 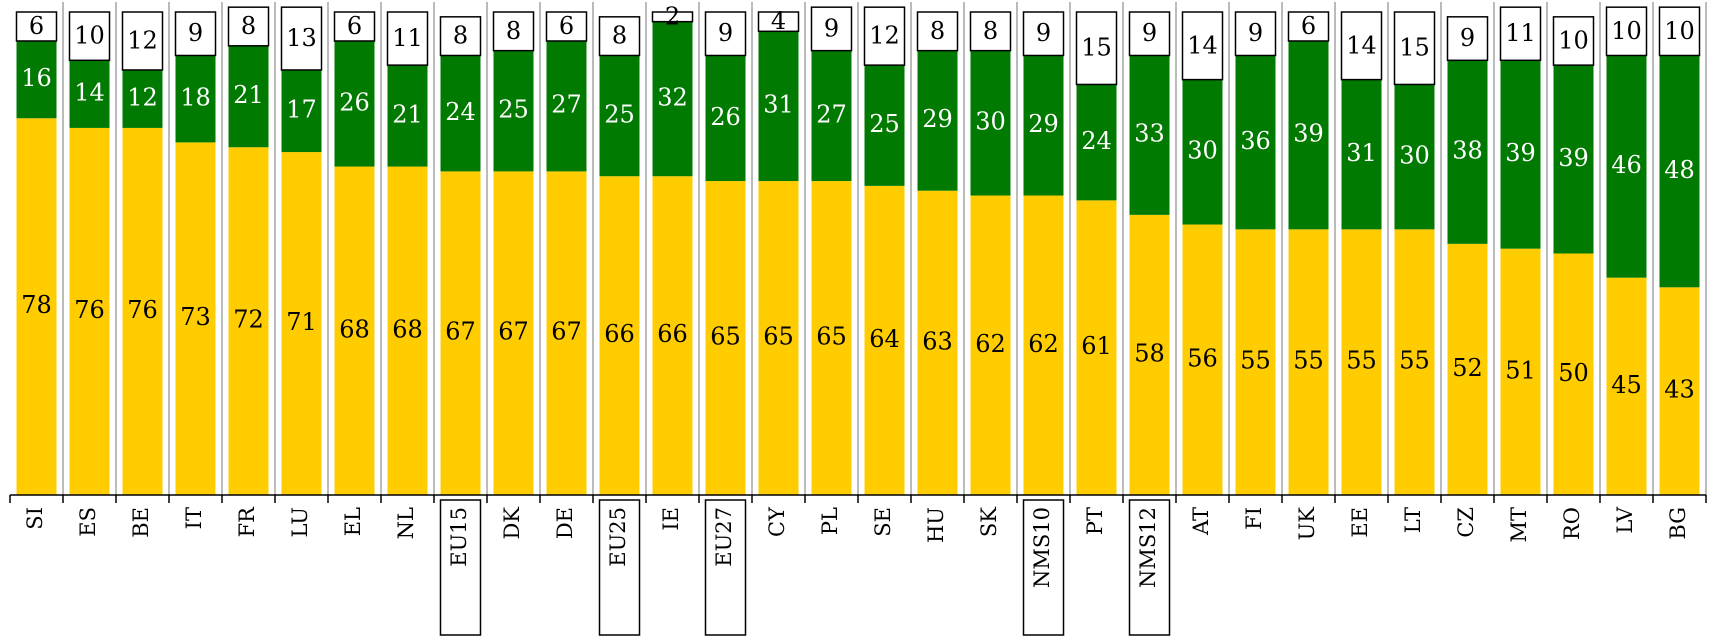 I want to click on x-tick-label: CZ, so click(x=1466, y=522).